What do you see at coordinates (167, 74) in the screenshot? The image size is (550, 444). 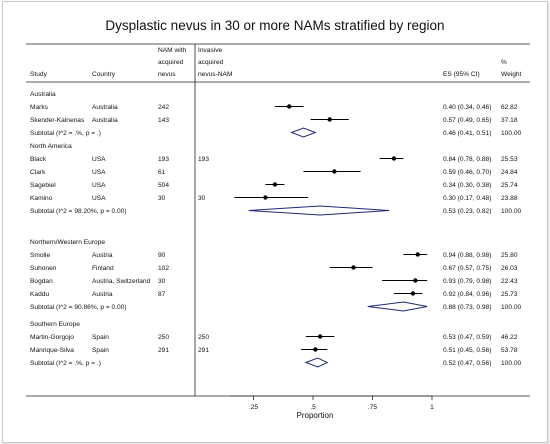 I see `header-nam-line3: nevus` at bounding box center [167, 74].